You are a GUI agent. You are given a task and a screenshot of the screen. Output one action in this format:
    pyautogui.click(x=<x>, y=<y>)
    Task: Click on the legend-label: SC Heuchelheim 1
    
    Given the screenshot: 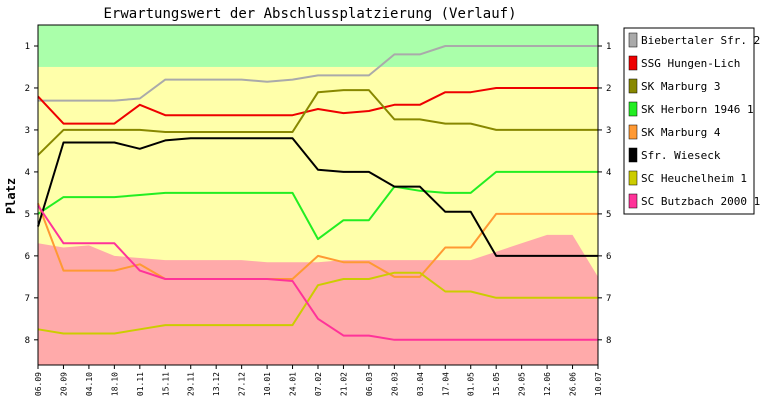 What is the action you would take?
    pyautogui.click(x=694, y=178)
    